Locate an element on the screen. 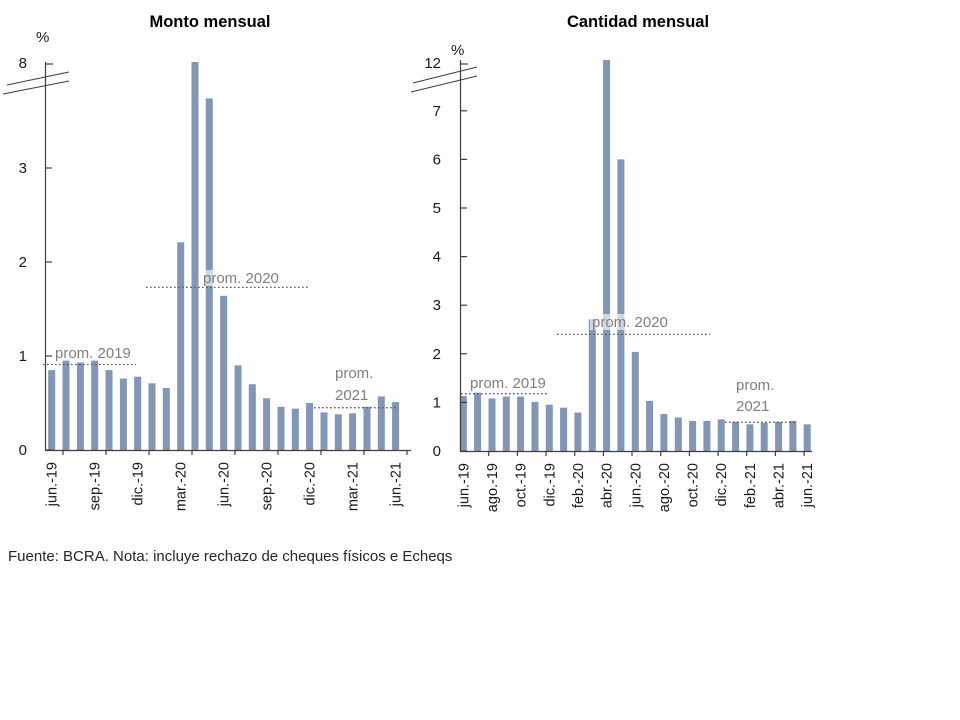 This screenshot has height=720, width=960. y-tick-label-4: 4 is located at coordinates (437, 257).